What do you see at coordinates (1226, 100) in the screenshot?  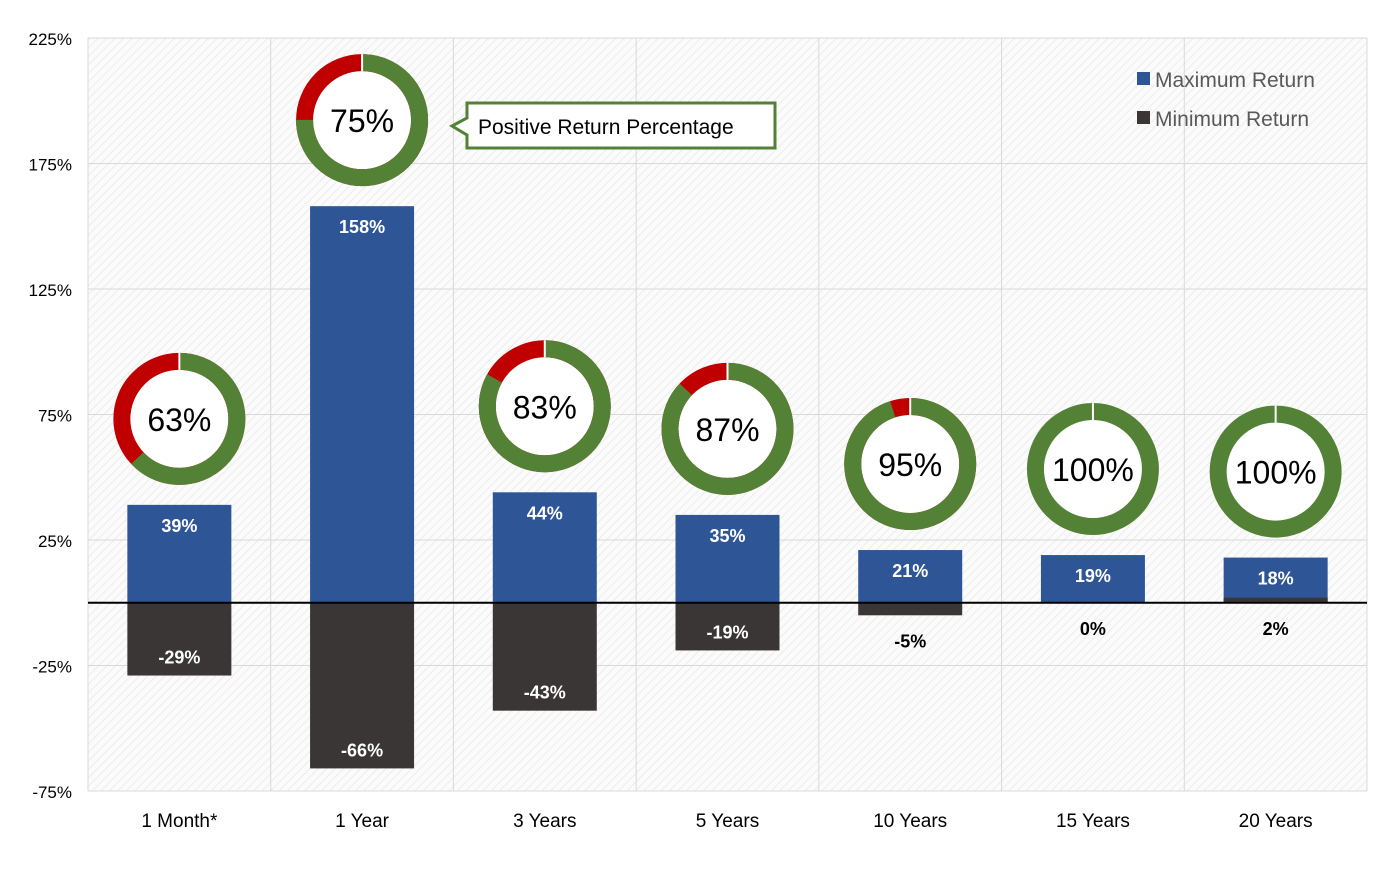 I see `legend: Maximum Return Minimum Return` at bounding box center [1226, 100].